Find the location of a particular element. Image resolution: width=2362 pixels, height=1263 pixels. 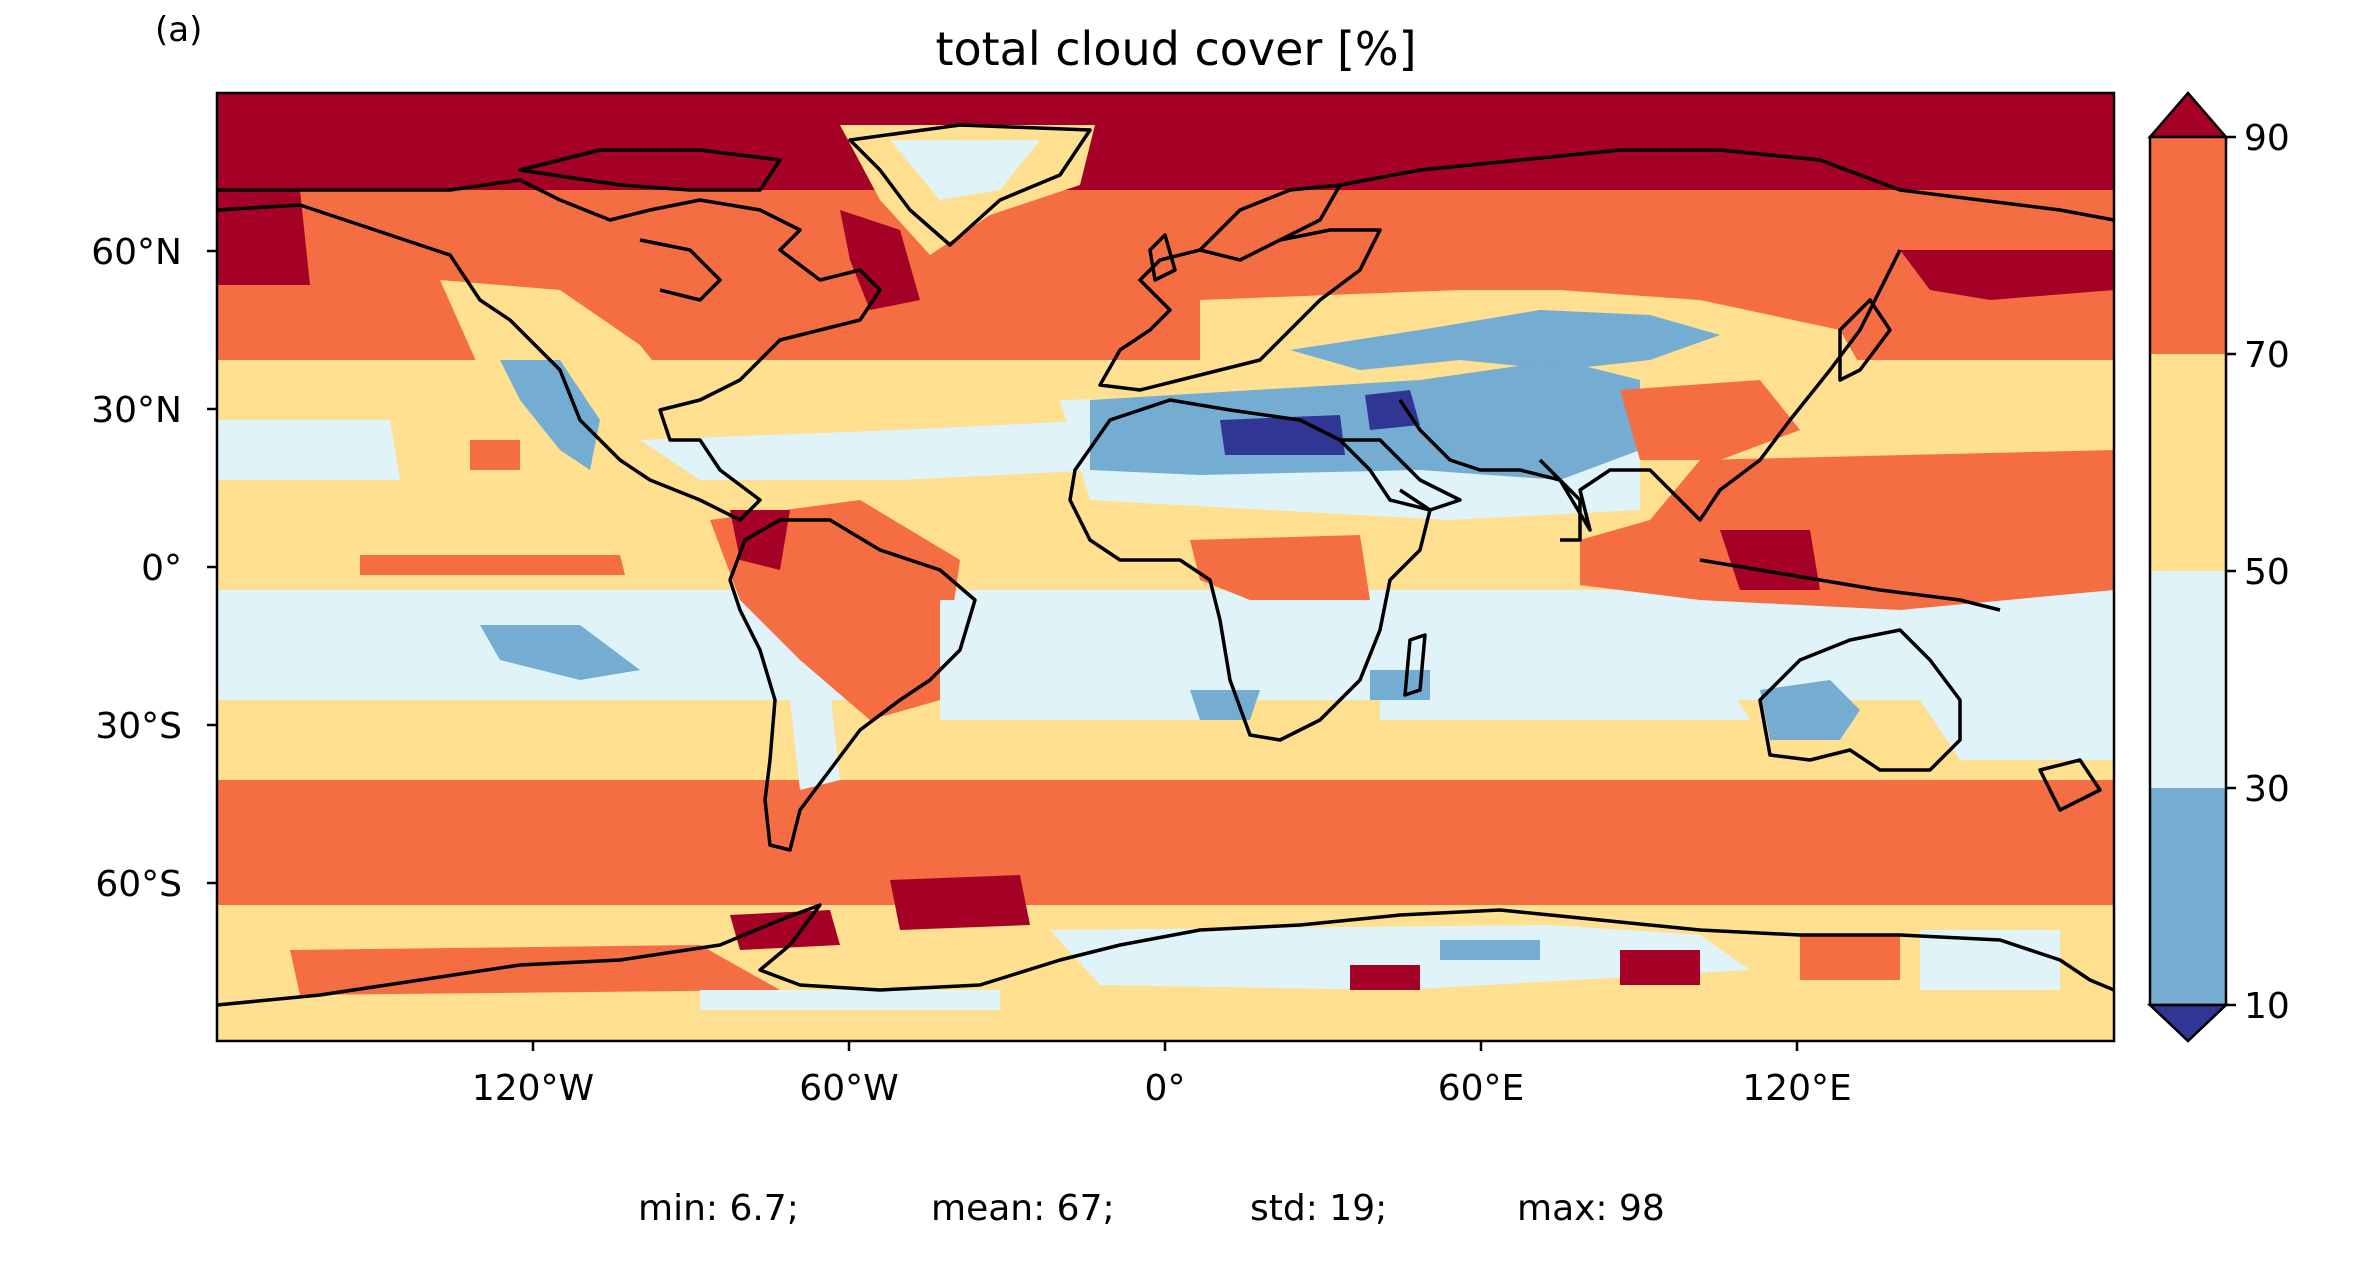

stat-std: std: 19; is located at coordinates (1319, 1208).